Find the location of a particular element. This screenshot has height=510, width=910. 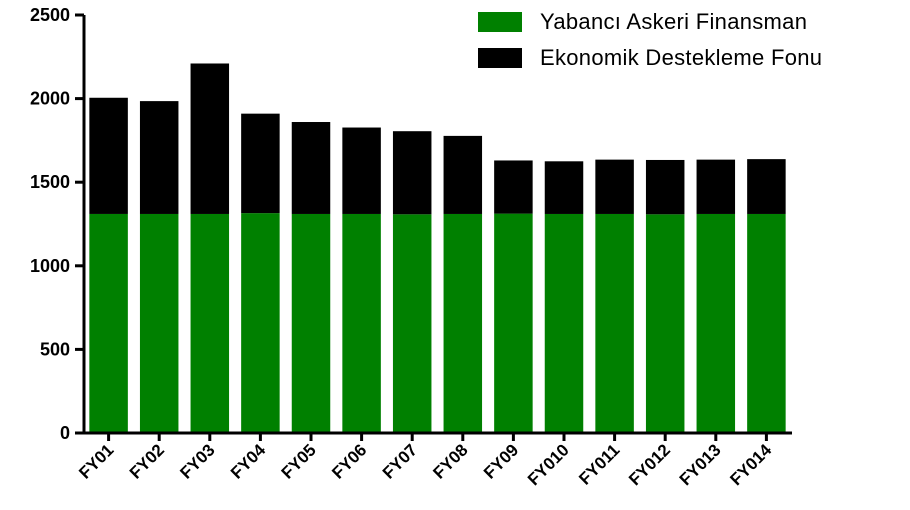

x-tick-label: FY011 is located at coordinates (599, 464).